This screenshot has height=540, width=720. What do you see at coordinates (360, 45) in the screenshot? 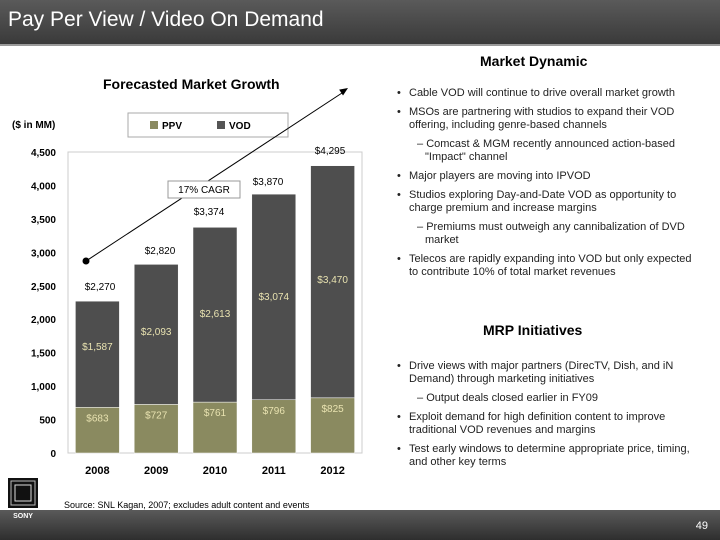
I see `header-divider` at bounding box center [360, 45].